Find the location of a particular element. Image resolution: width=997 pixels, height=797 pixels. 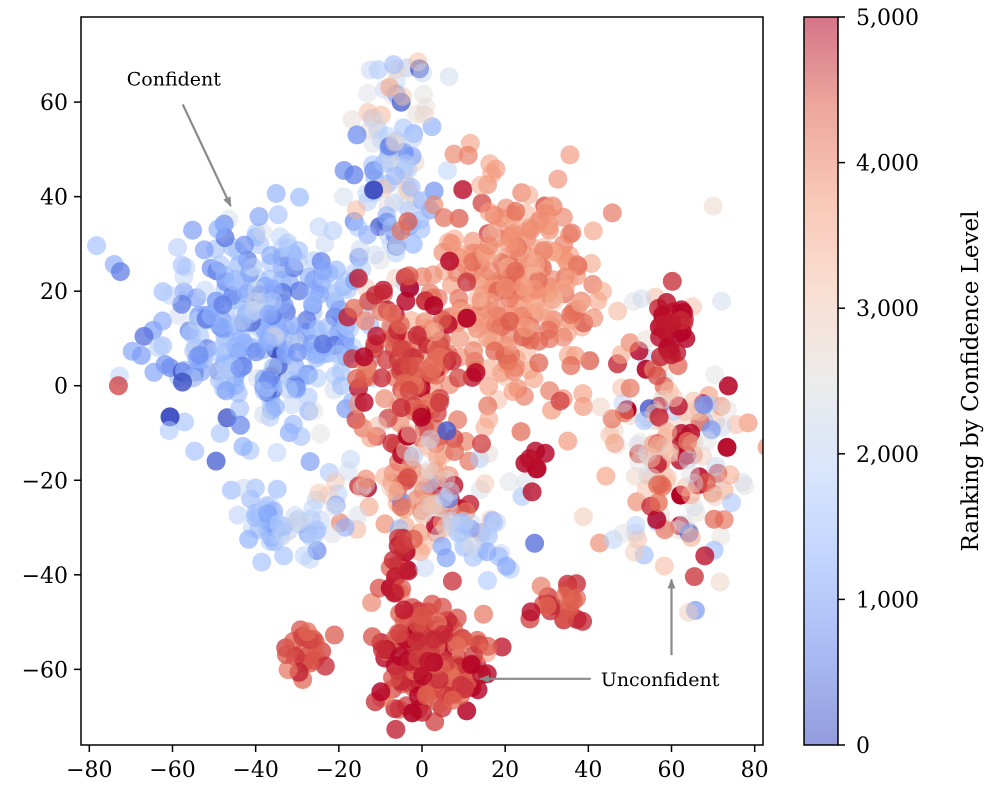

colorbar-label: Ranking by Confidence Level is located at coordinates (971, 381).